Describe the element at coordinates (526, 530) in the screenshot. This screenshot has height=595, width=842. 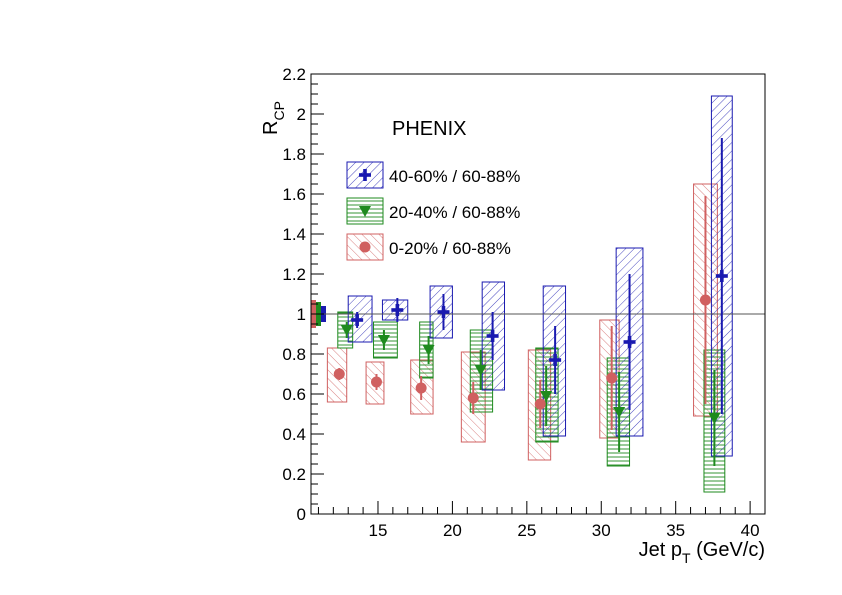
I see `x-tick-label: 25` at that location.